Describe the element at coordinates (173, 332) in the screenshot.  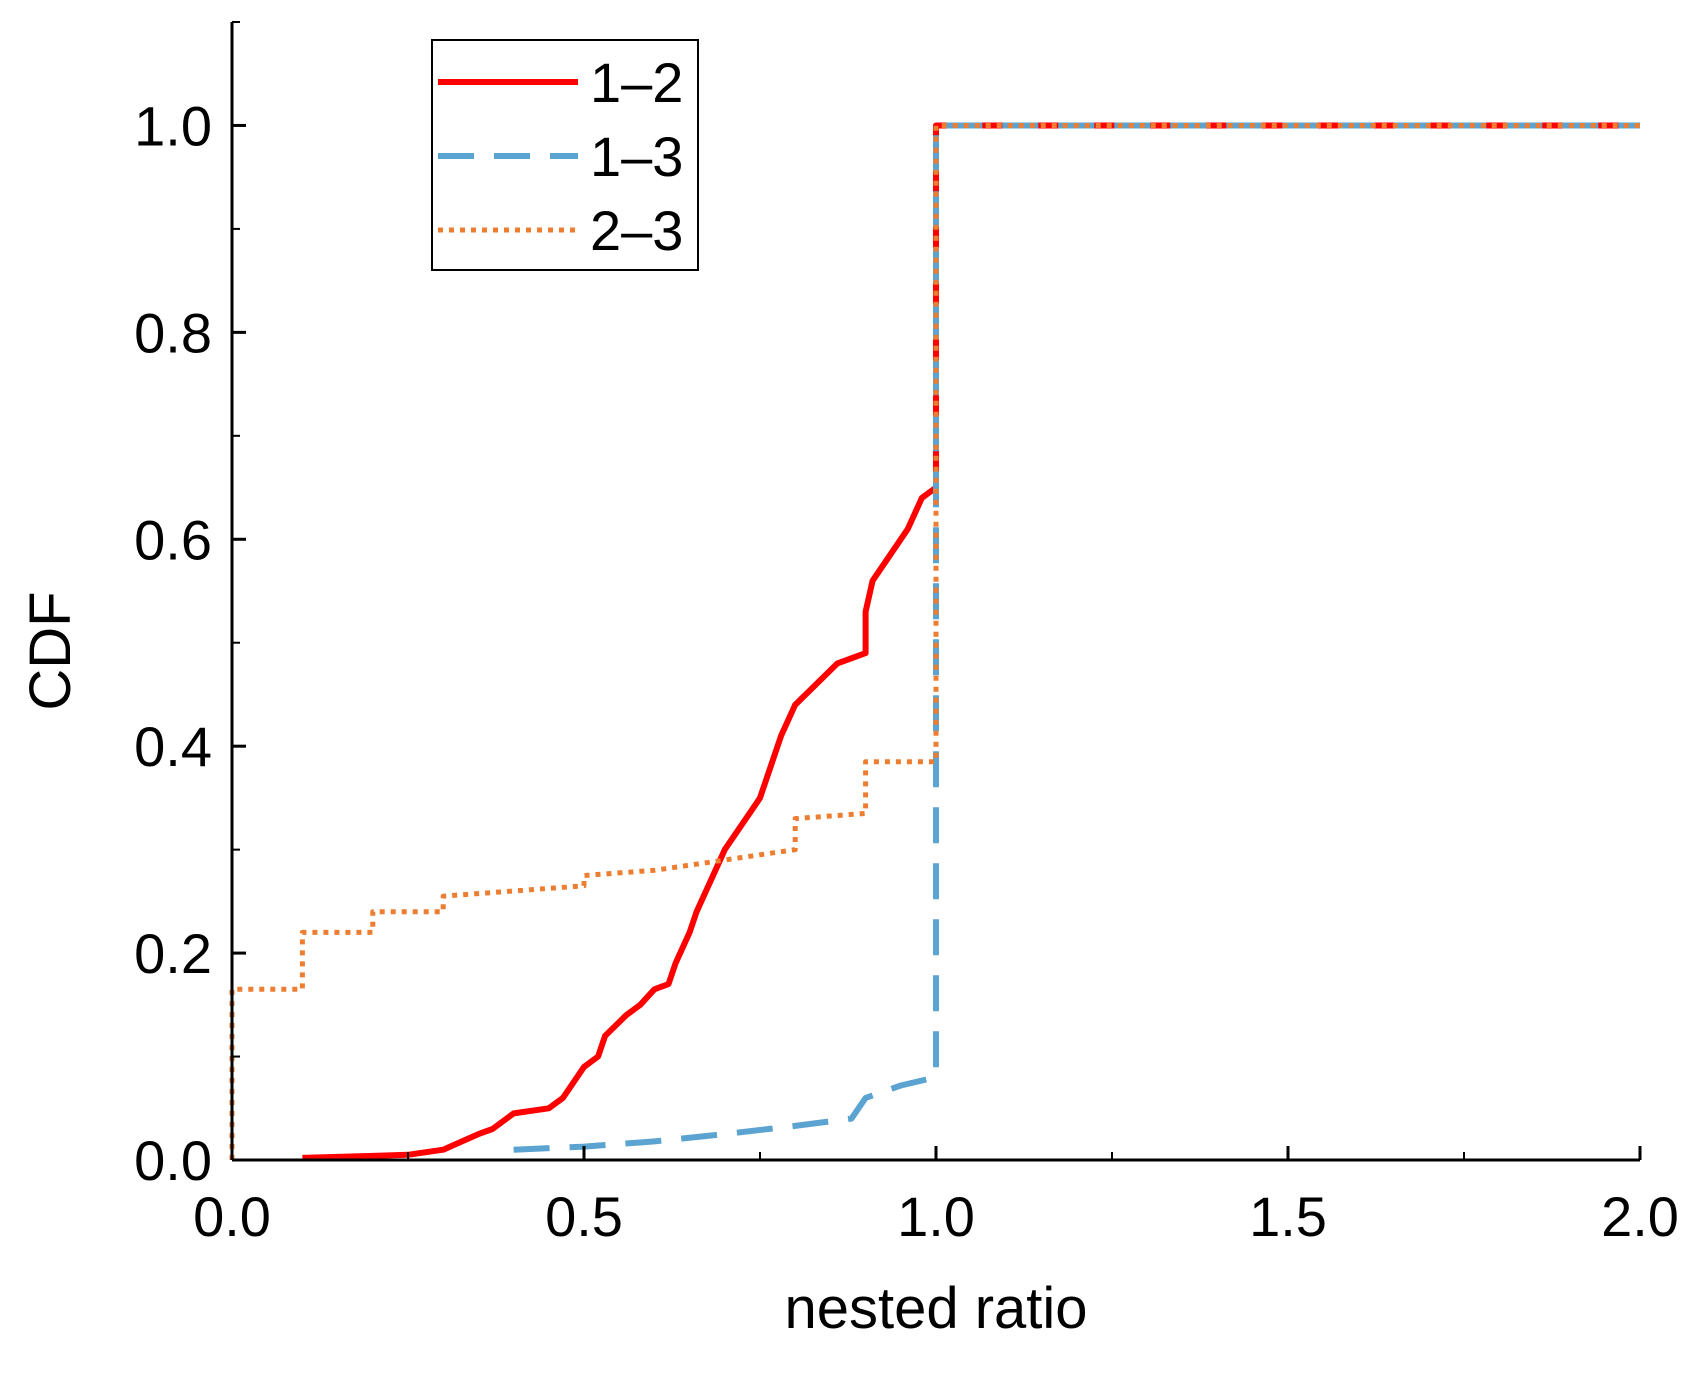
I see `y-tick-label: 0.8` at that location.